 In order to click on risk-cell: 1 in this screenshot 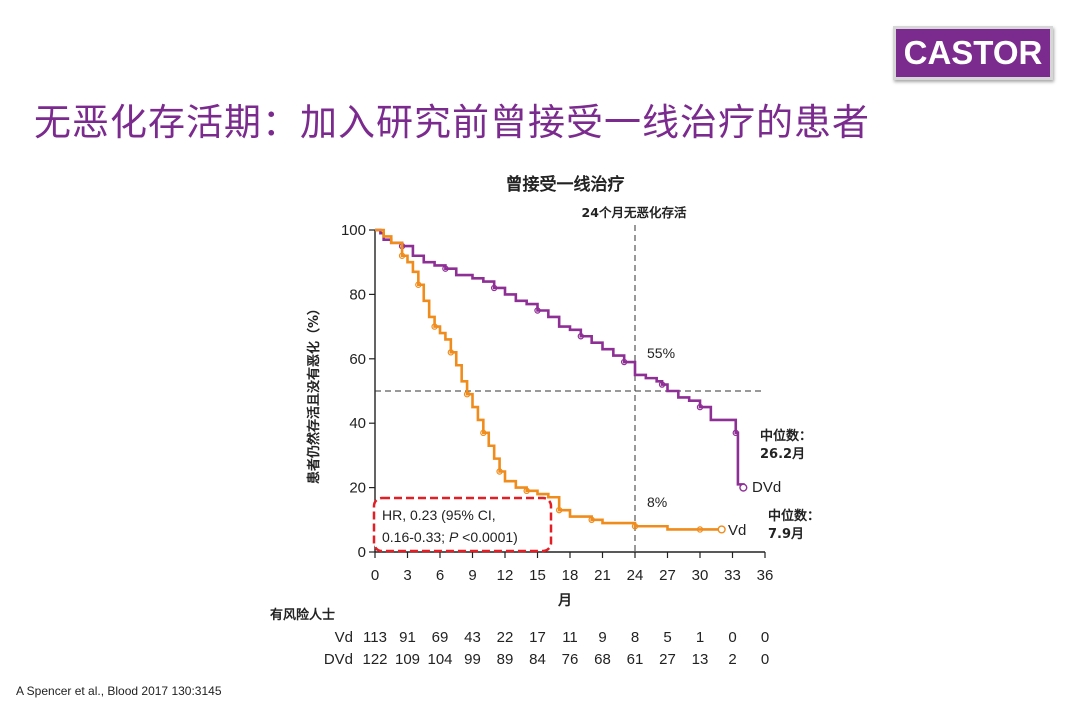, I will do `click(700, 637)`.